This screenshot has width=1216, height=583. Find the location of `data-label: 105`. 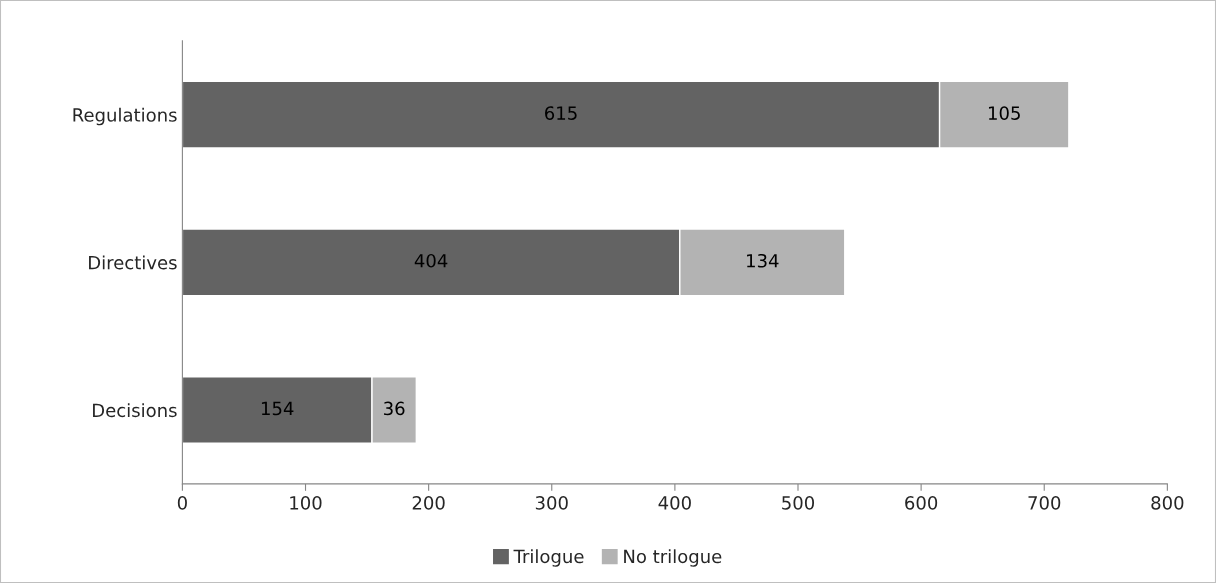

data-label: 105 is located at coordinates (1004, 113).